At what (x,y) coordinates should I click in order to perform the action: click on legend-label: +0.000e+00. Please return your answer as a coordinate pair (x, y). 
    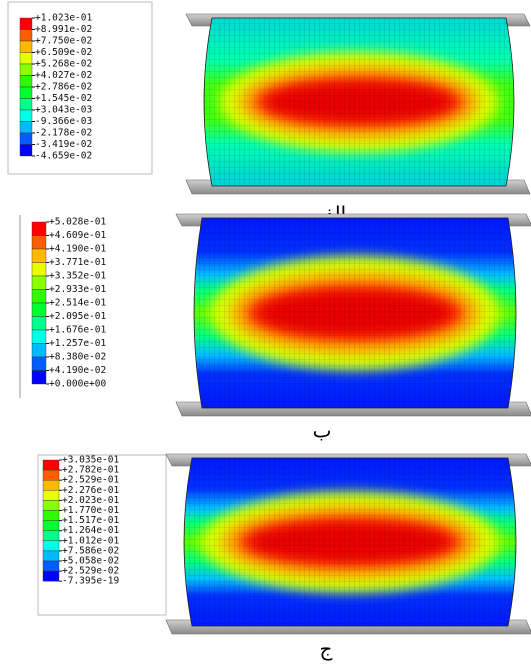
    Looking at the image, I should click on (77, 384).